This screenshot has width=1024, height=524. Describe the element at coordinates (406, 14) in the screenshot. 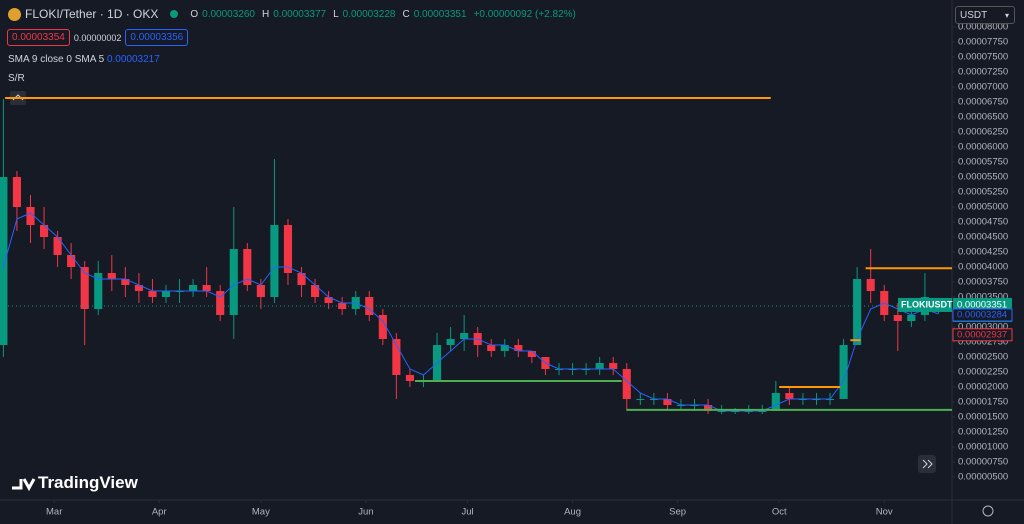

I see `ohlc-key: C` at that location.